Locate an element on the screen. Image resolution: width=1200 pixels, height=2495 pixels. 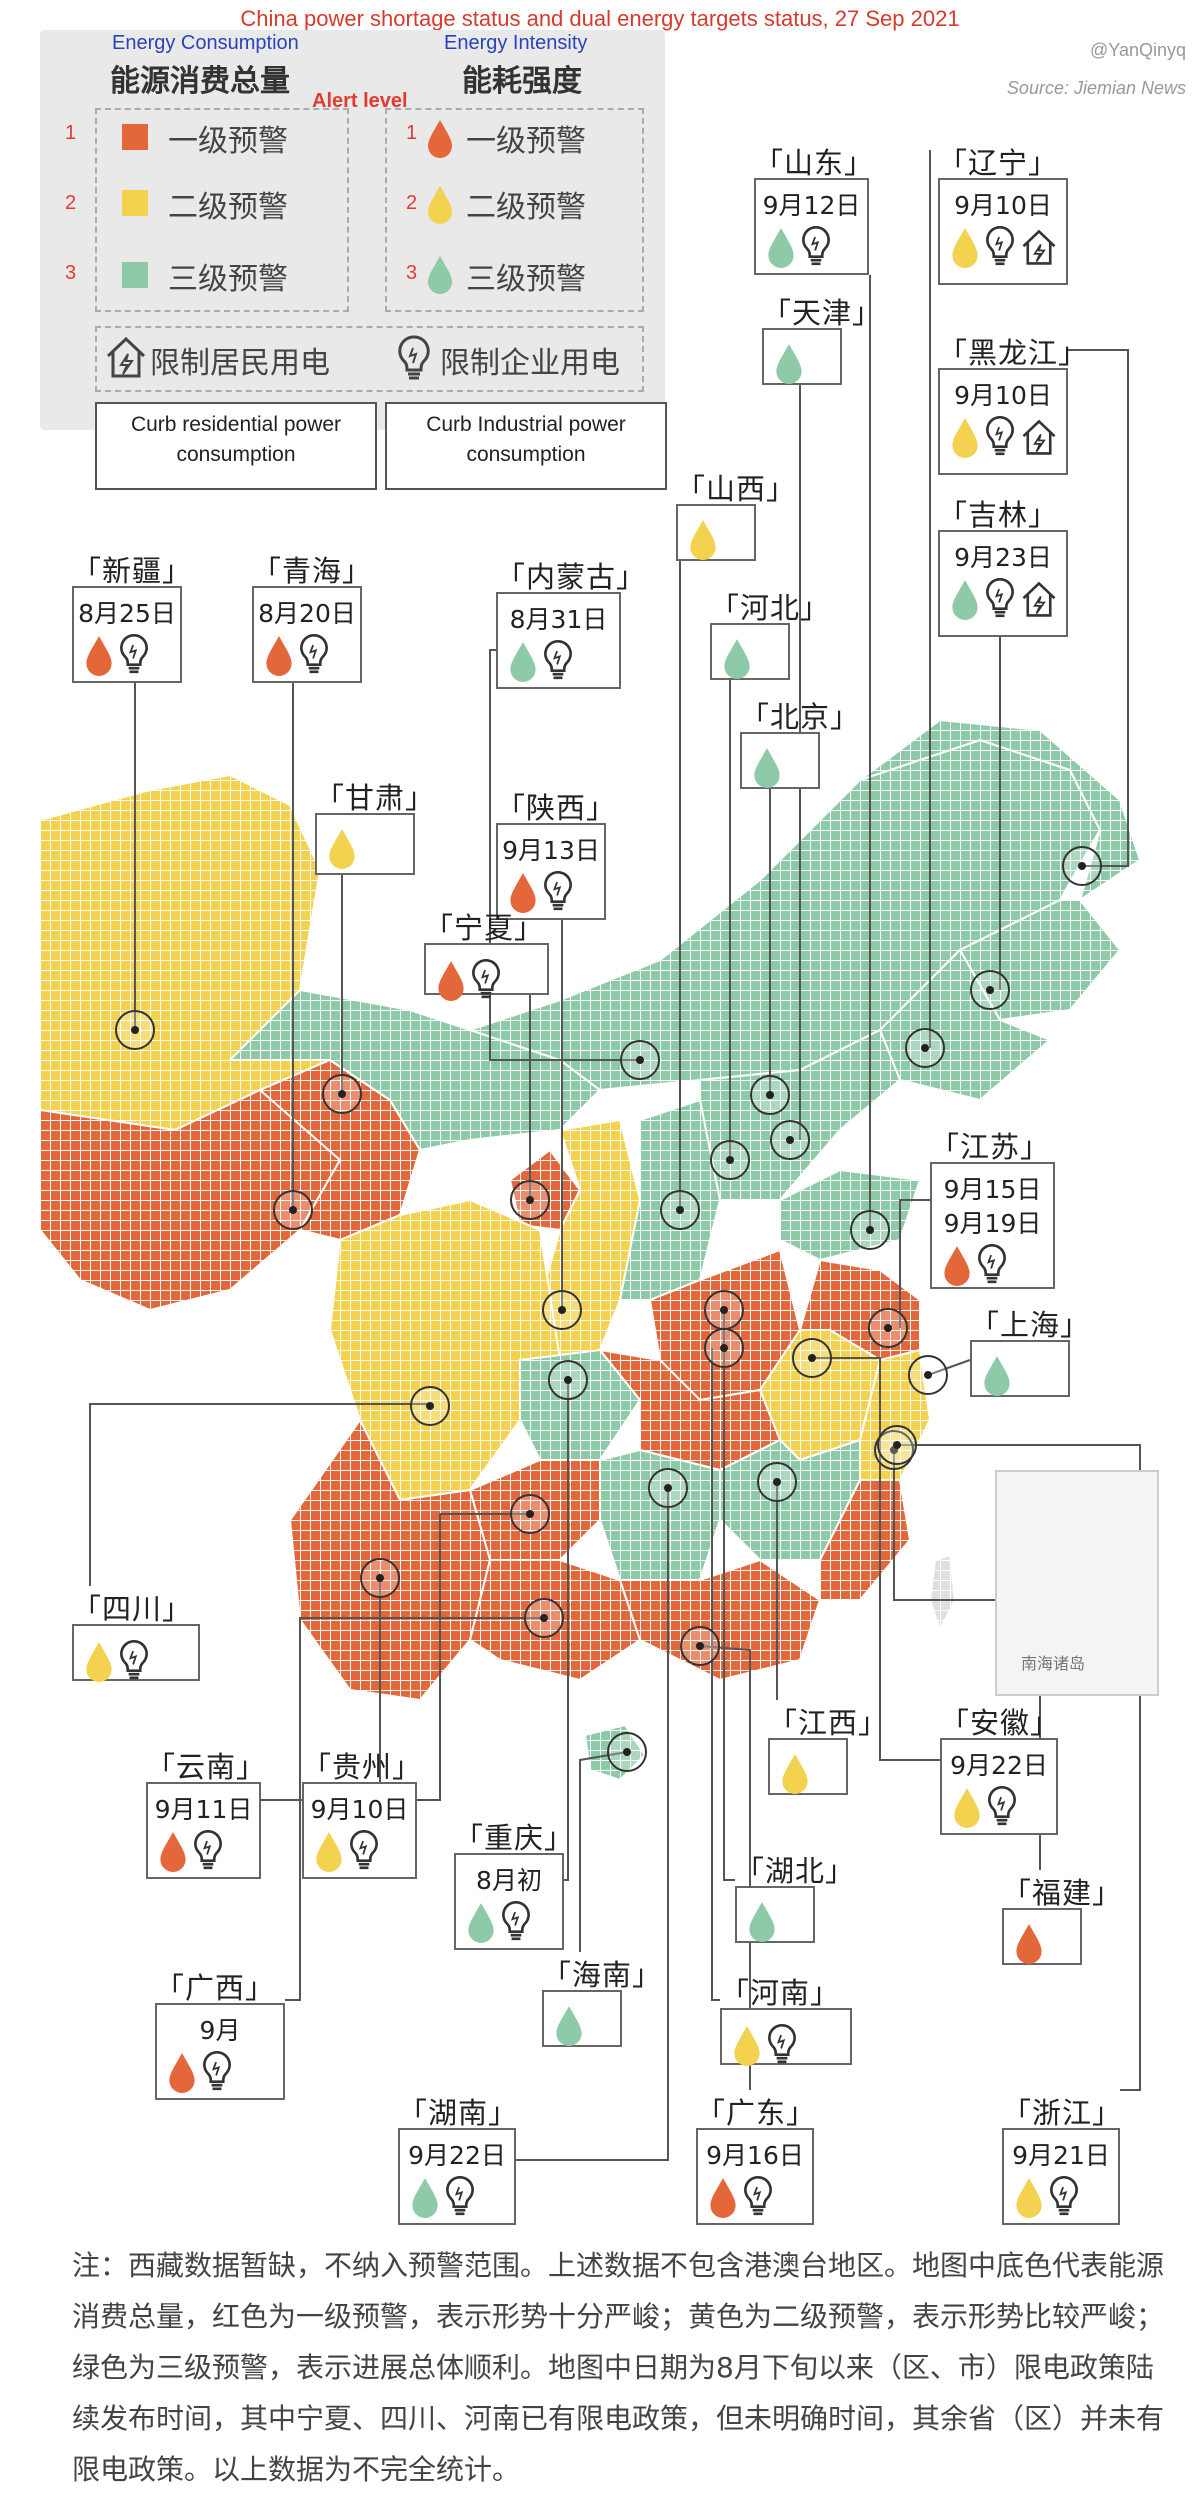
policy-date: 9月22日 is located at coordinates (999, 1765).